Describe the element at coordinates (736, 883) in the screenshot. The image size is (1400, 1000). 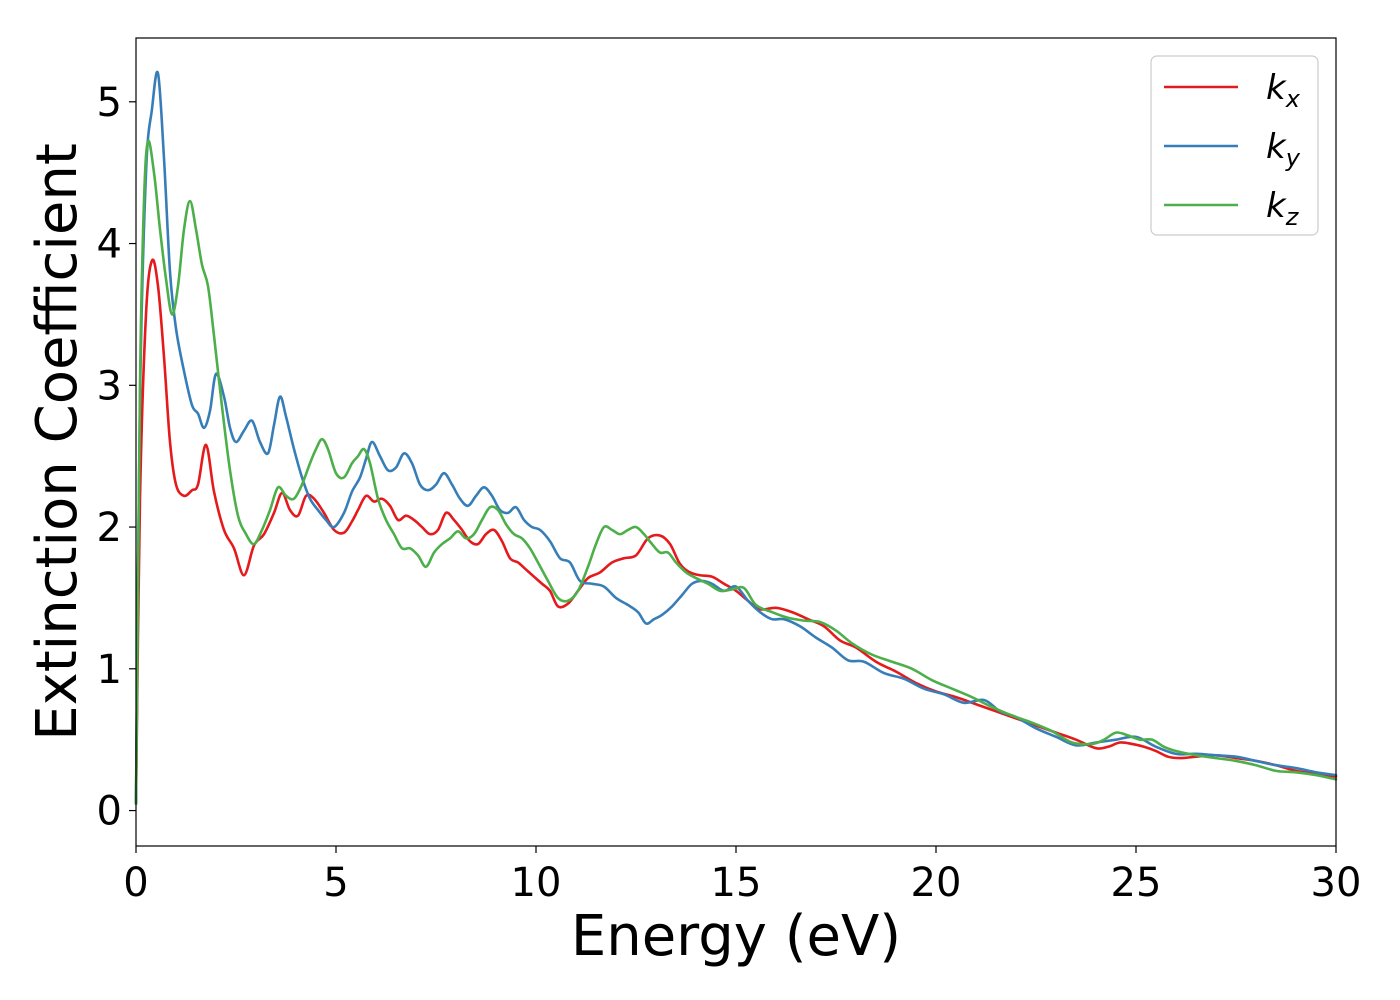
I see `x-tick-label: 15` at that location.